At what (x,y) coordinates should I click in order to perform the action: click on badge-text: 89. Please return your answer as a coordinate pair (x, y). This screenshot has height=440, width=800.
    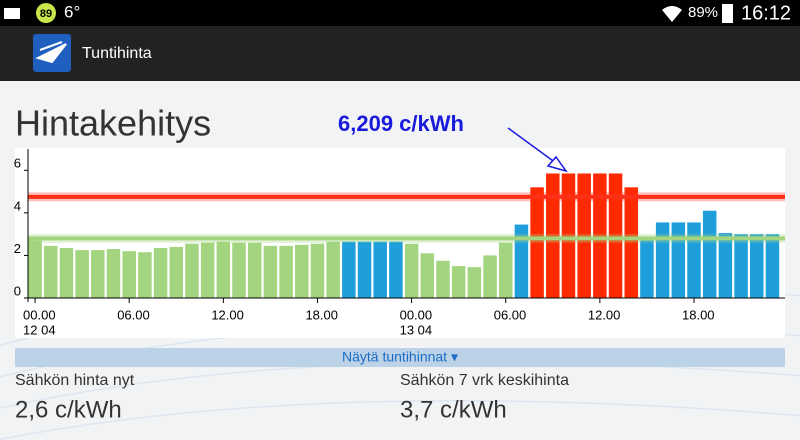
    Looking at the image, I should click on (46, 14).